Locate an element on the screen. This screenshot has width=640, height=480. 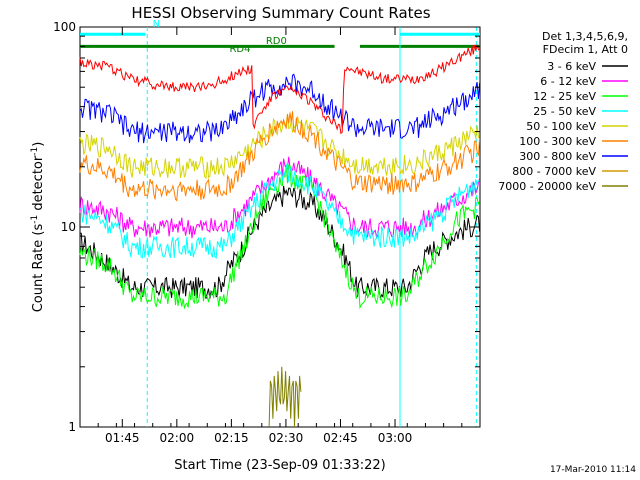
y-tick-label-2: 100 is located at coordinates (64, 27).